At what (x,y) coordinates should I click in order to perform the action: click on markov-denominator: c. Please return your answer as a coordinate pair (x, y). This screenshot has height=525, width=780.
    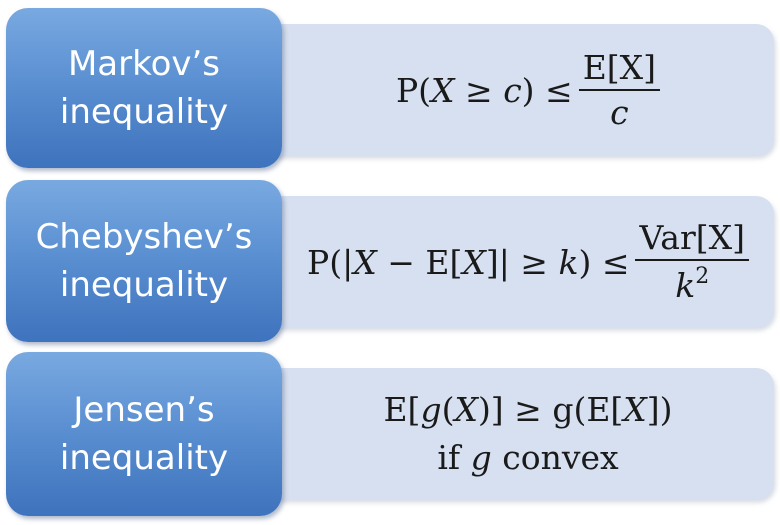
    Looking at the image, I should click on (619, 112).